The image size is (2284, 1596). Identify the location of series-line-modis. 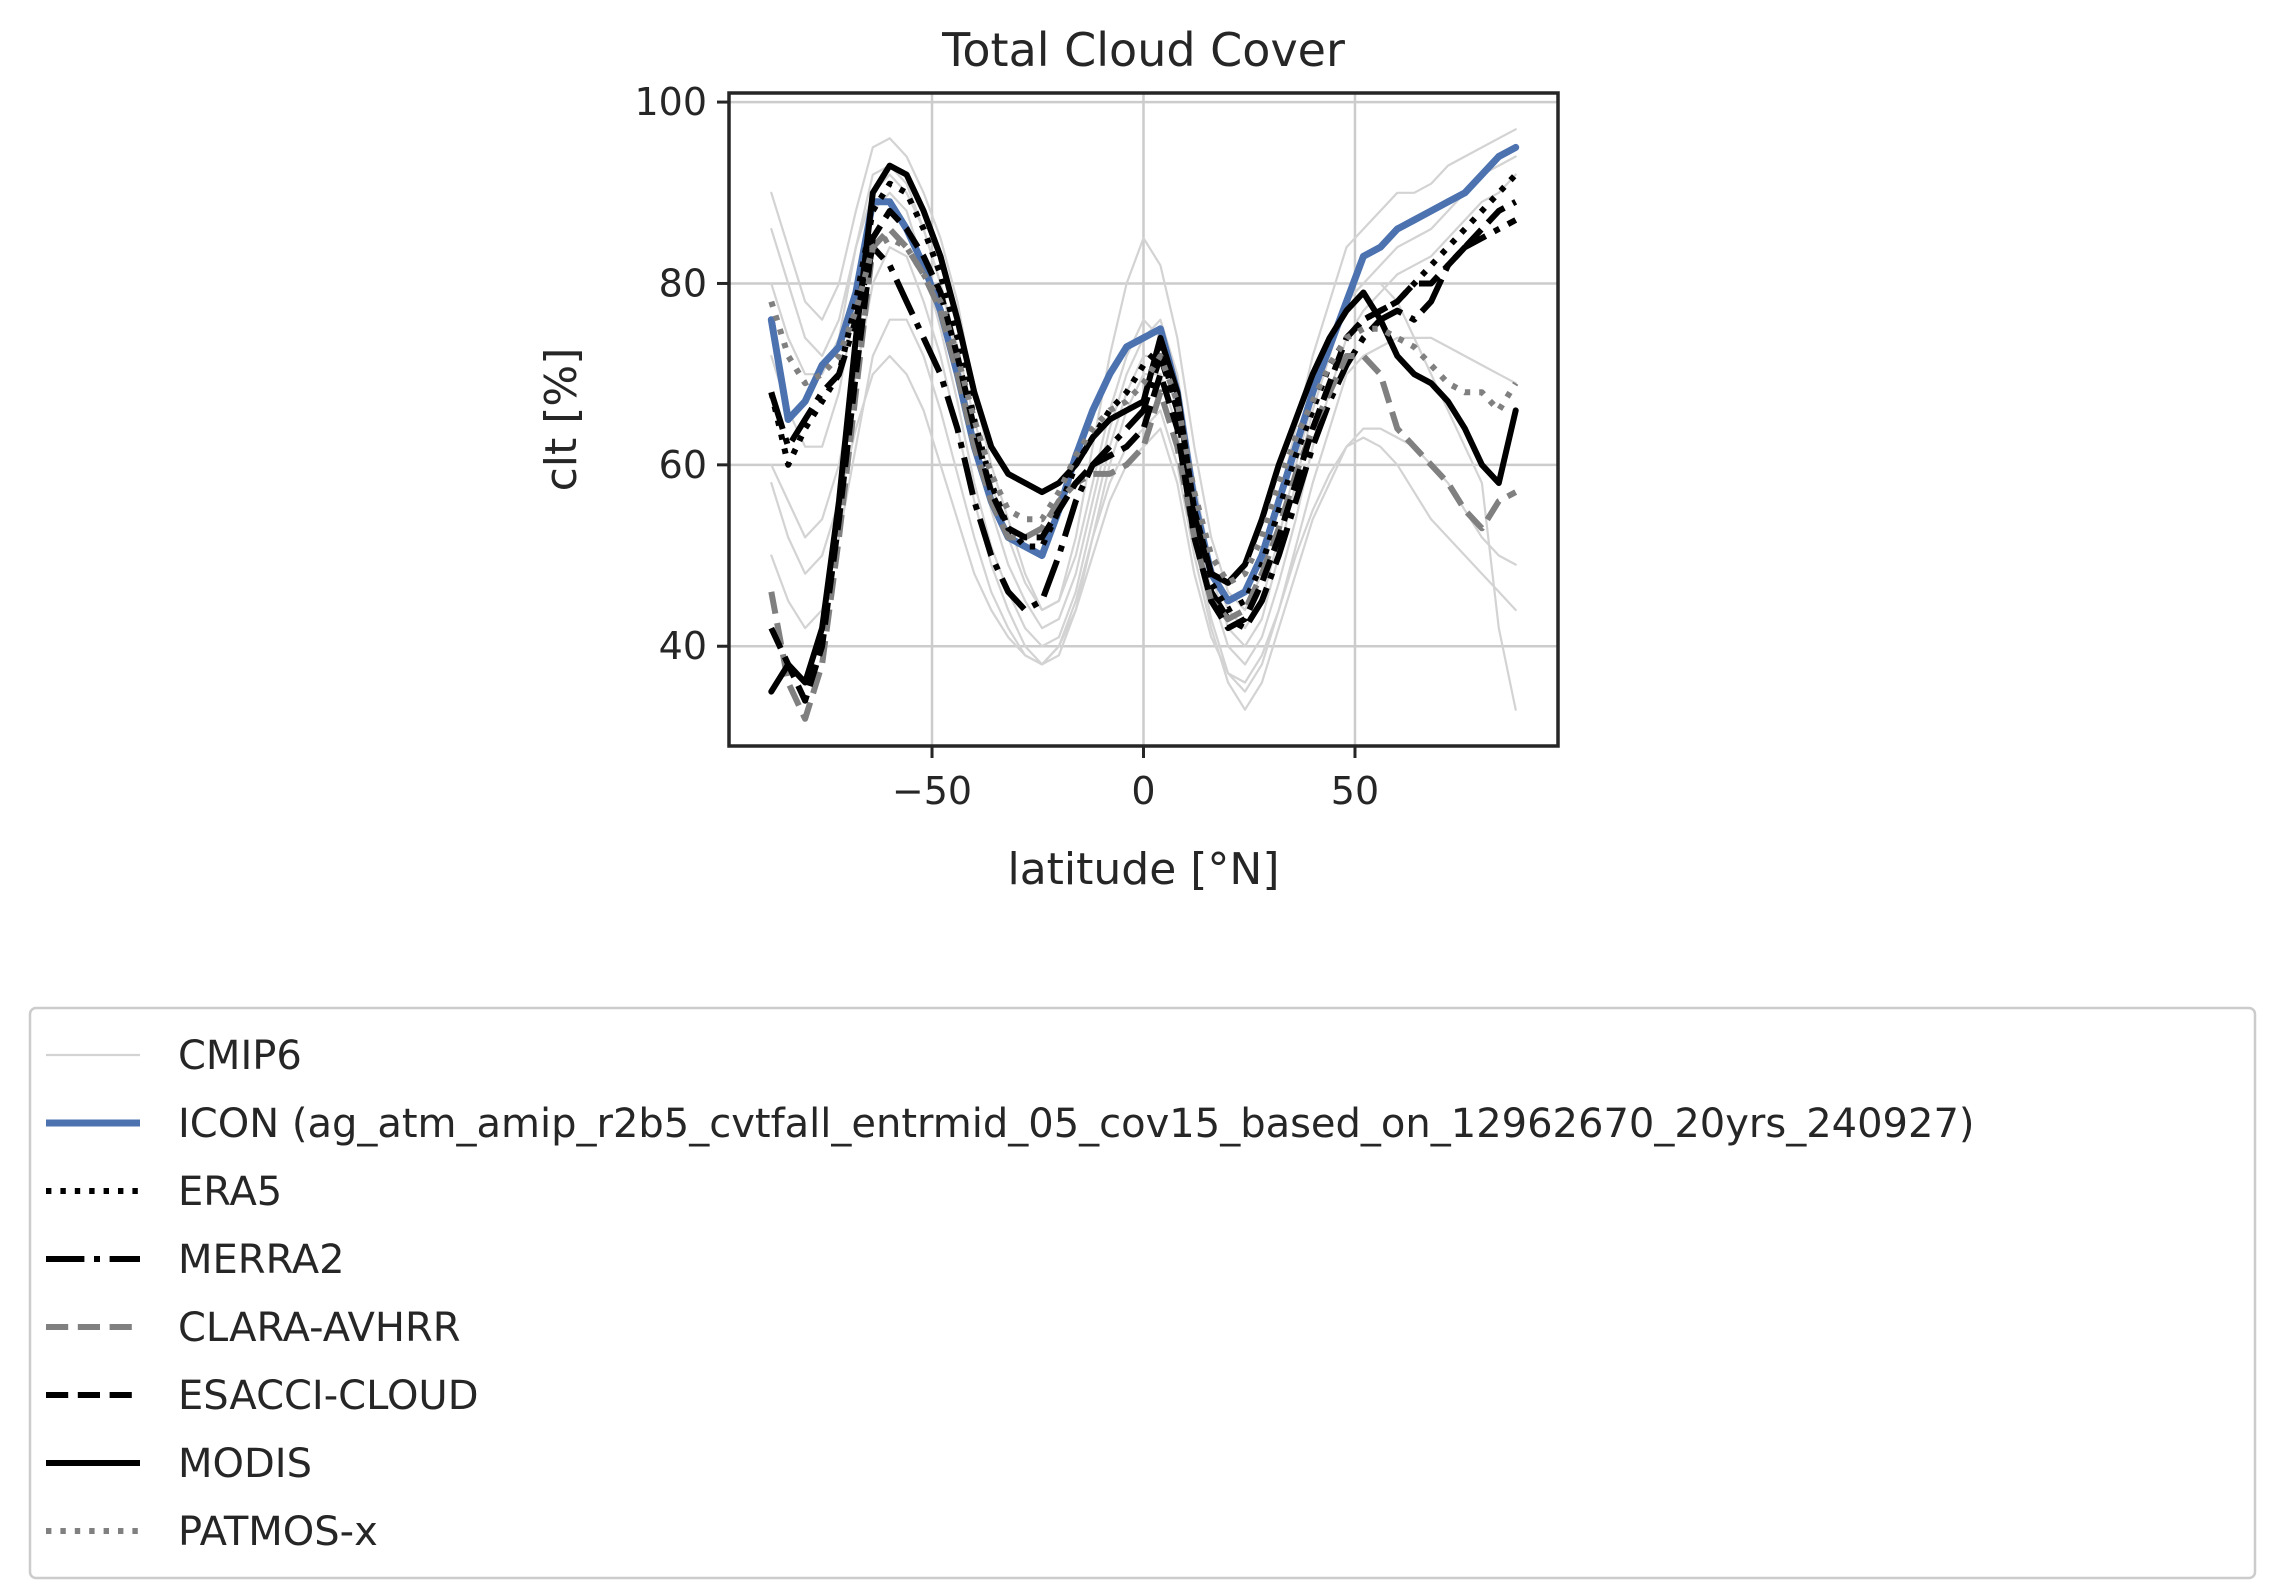
(1143, 428).